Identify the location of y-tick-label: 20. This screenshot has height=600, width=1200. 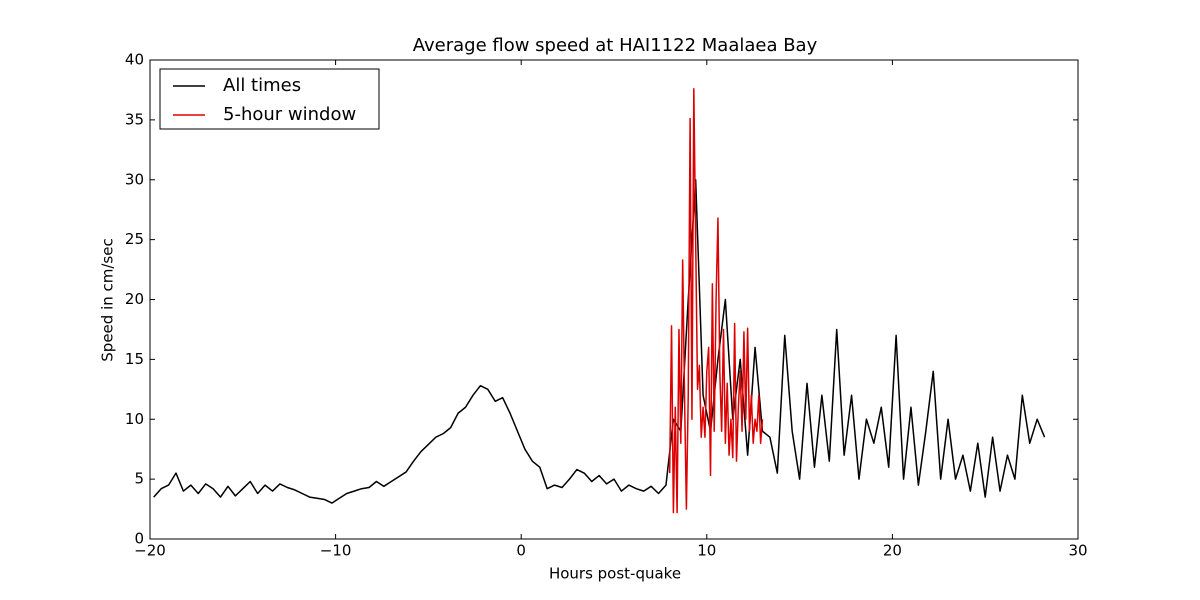
(134, 299).